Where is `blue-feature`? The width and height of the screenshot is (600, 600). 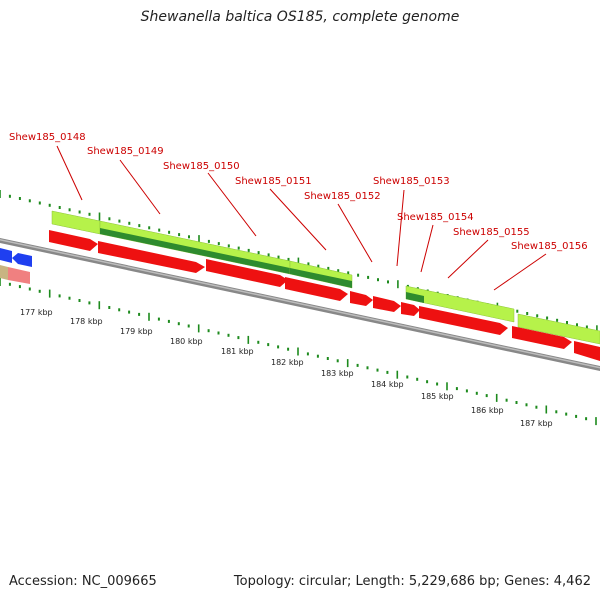
blue-feature is located at coordinates (6, 255).